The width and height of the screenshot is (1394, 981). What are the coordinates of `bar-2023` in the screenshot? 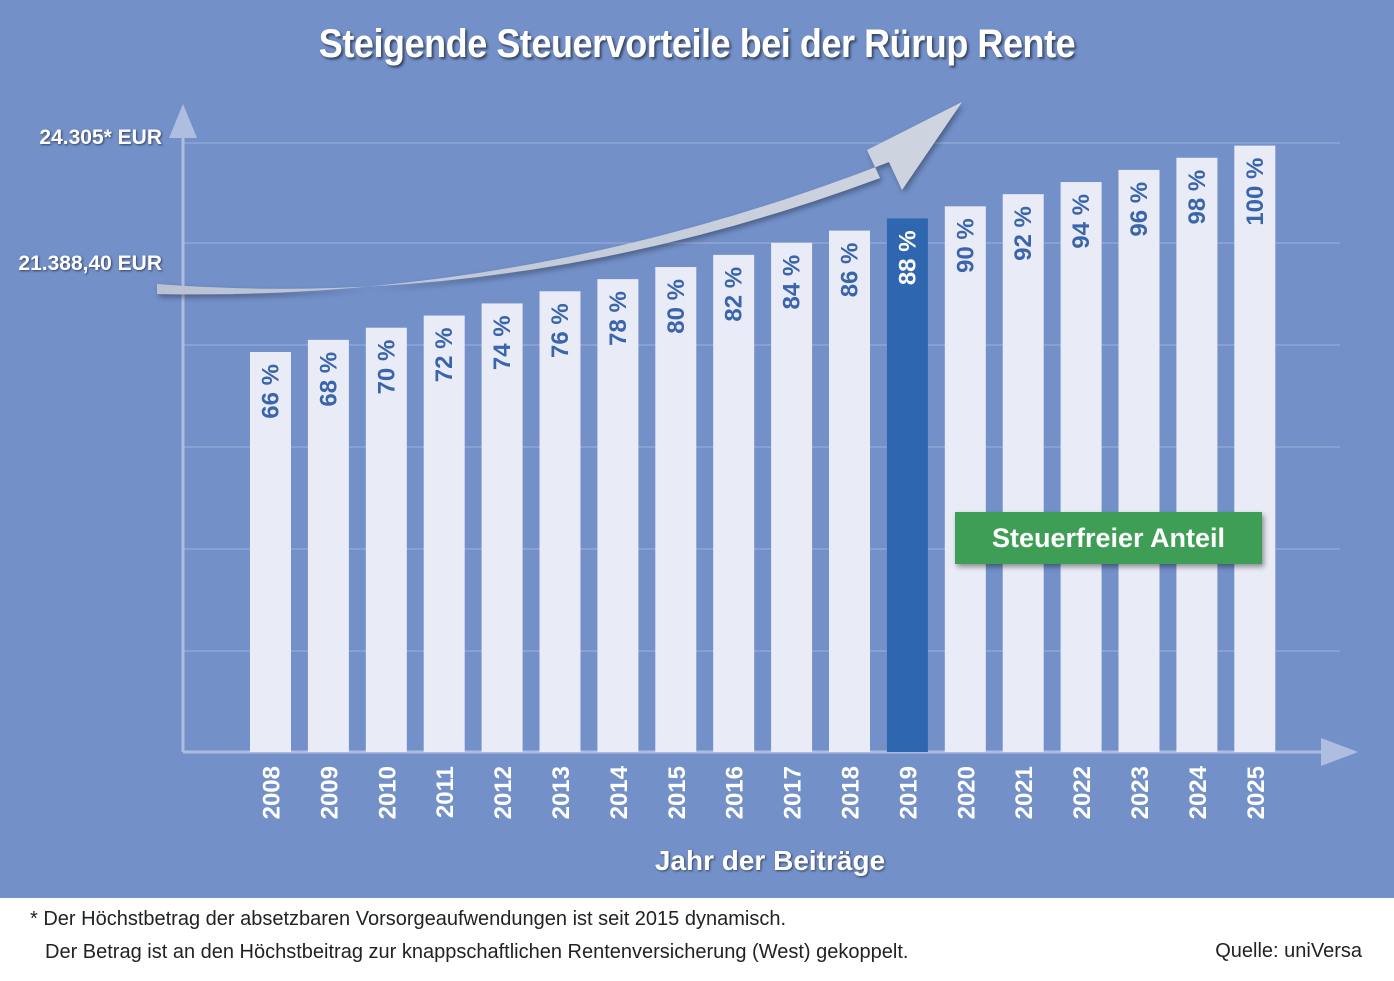 It's located at (1139, 460).